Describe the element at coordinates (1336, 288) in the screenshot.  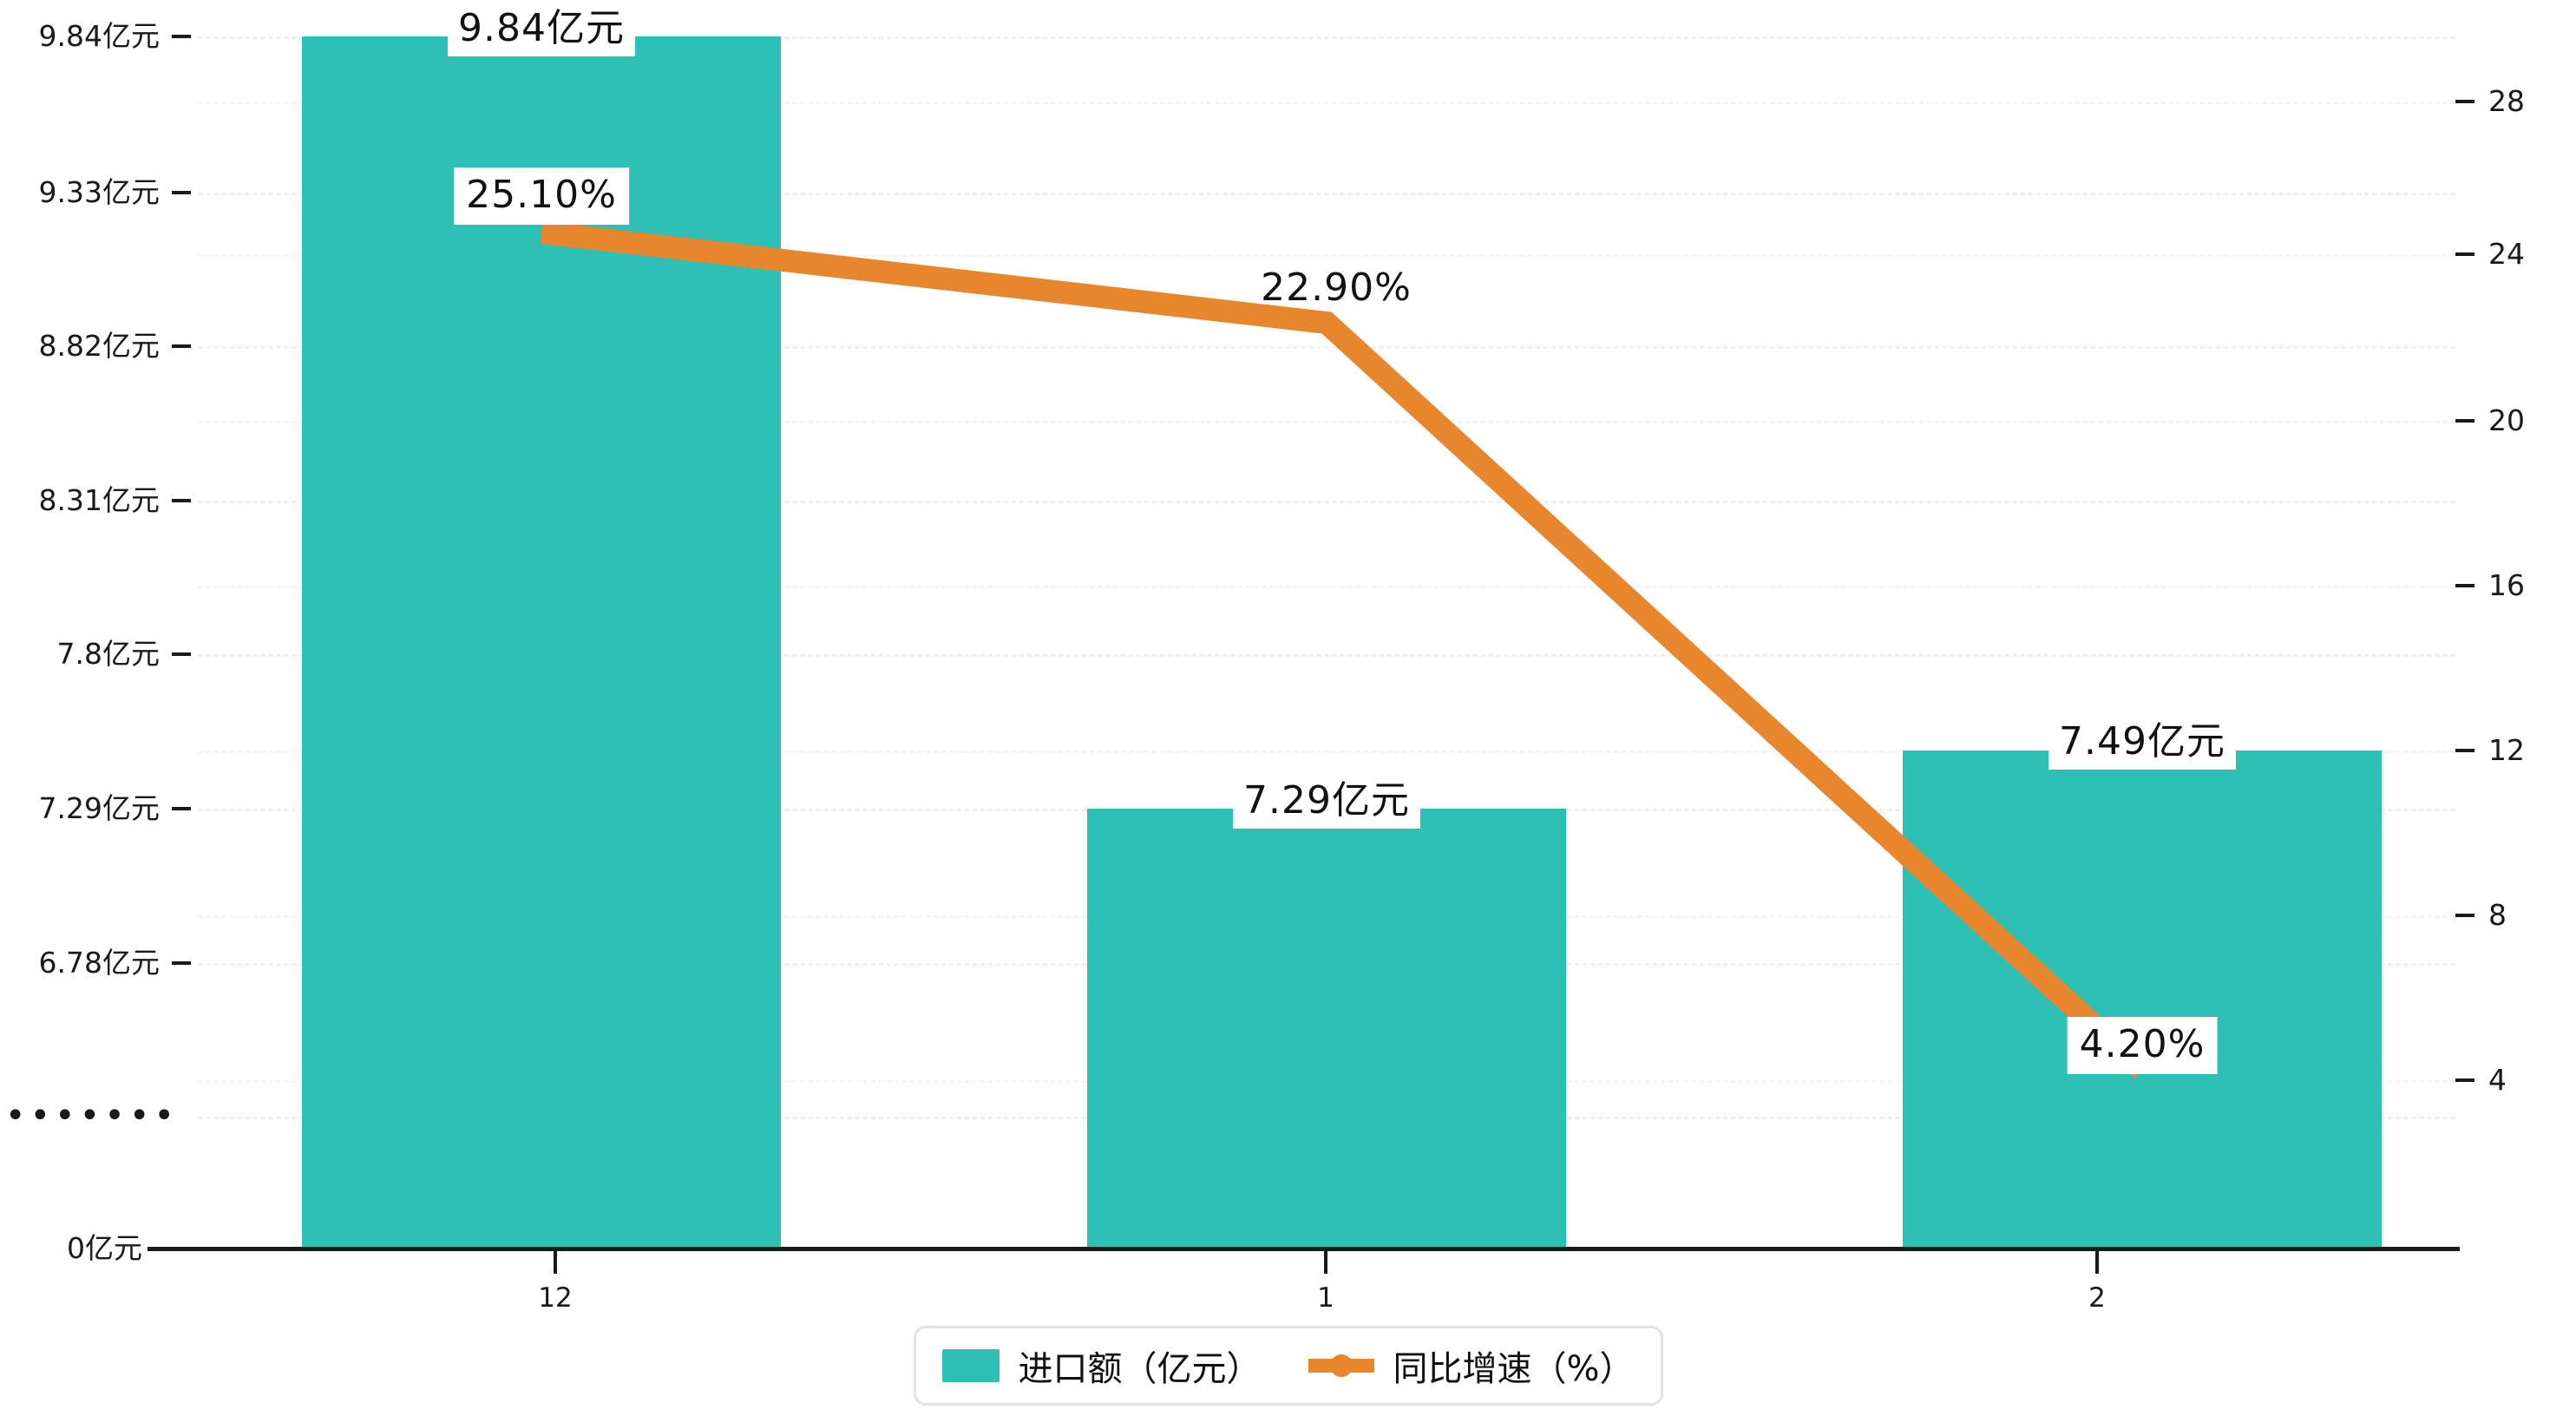
I see `line-value-label: 22.90%` at that location.